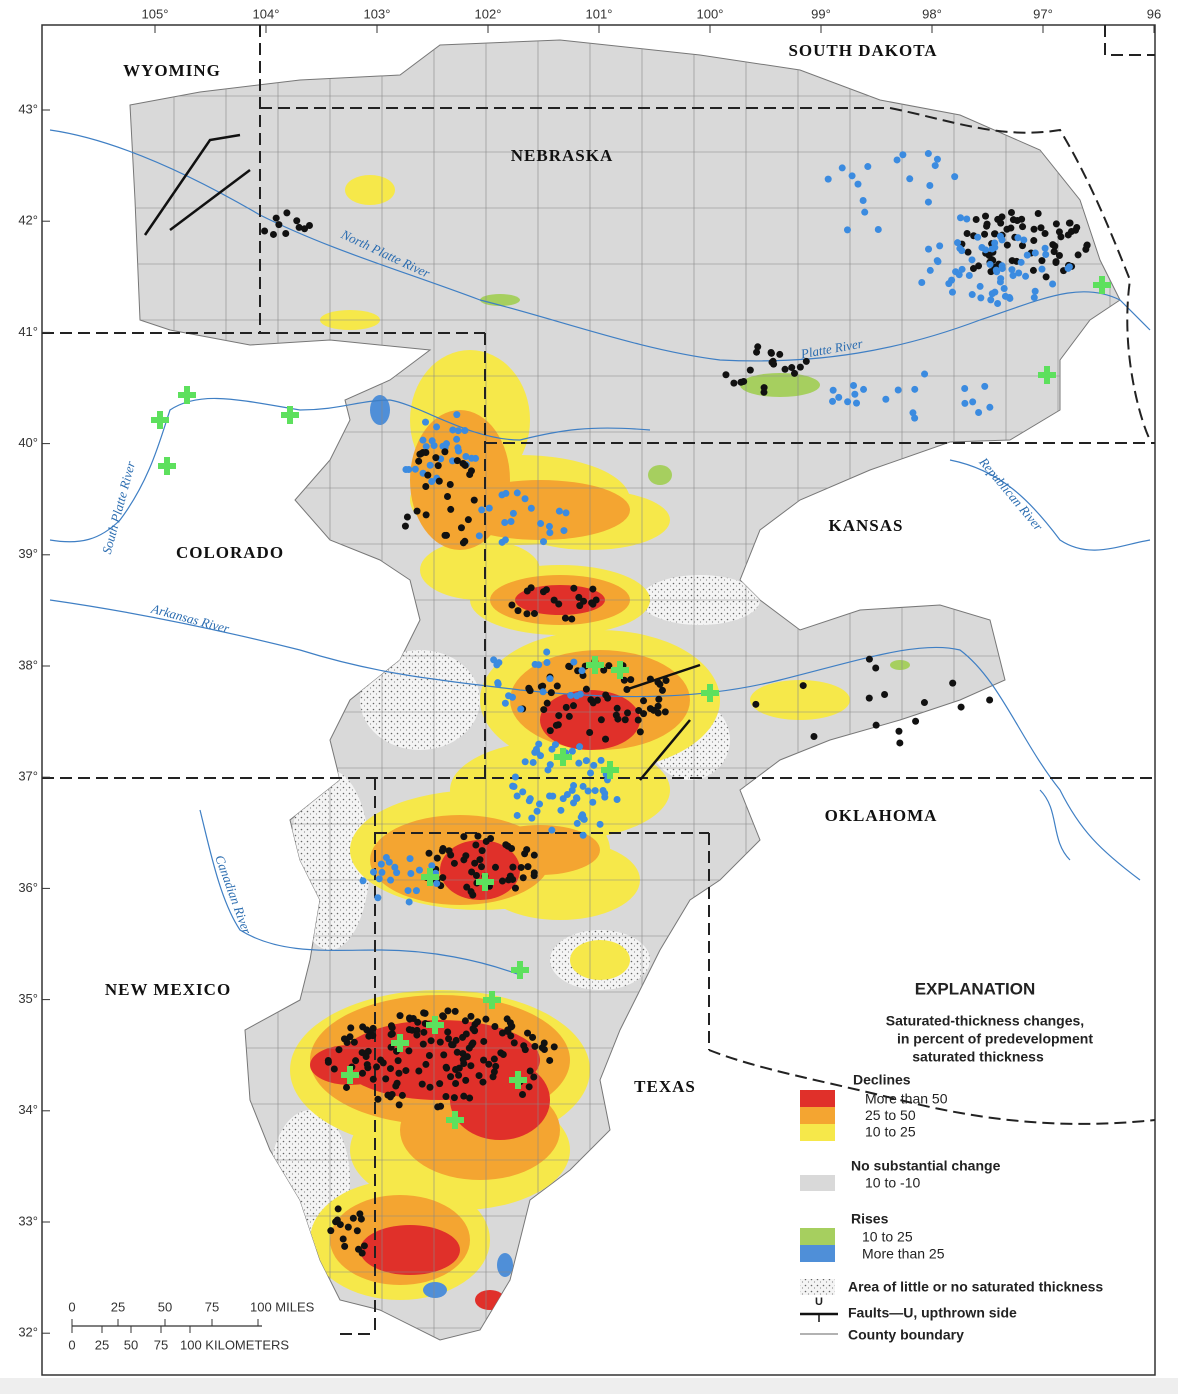 The height and width of the screenshot is (1399, 1178). What do you see at coordinates (28, 108) in the screenshot?
I see `latitude-label: 43°` at bounding box center [28, 108].